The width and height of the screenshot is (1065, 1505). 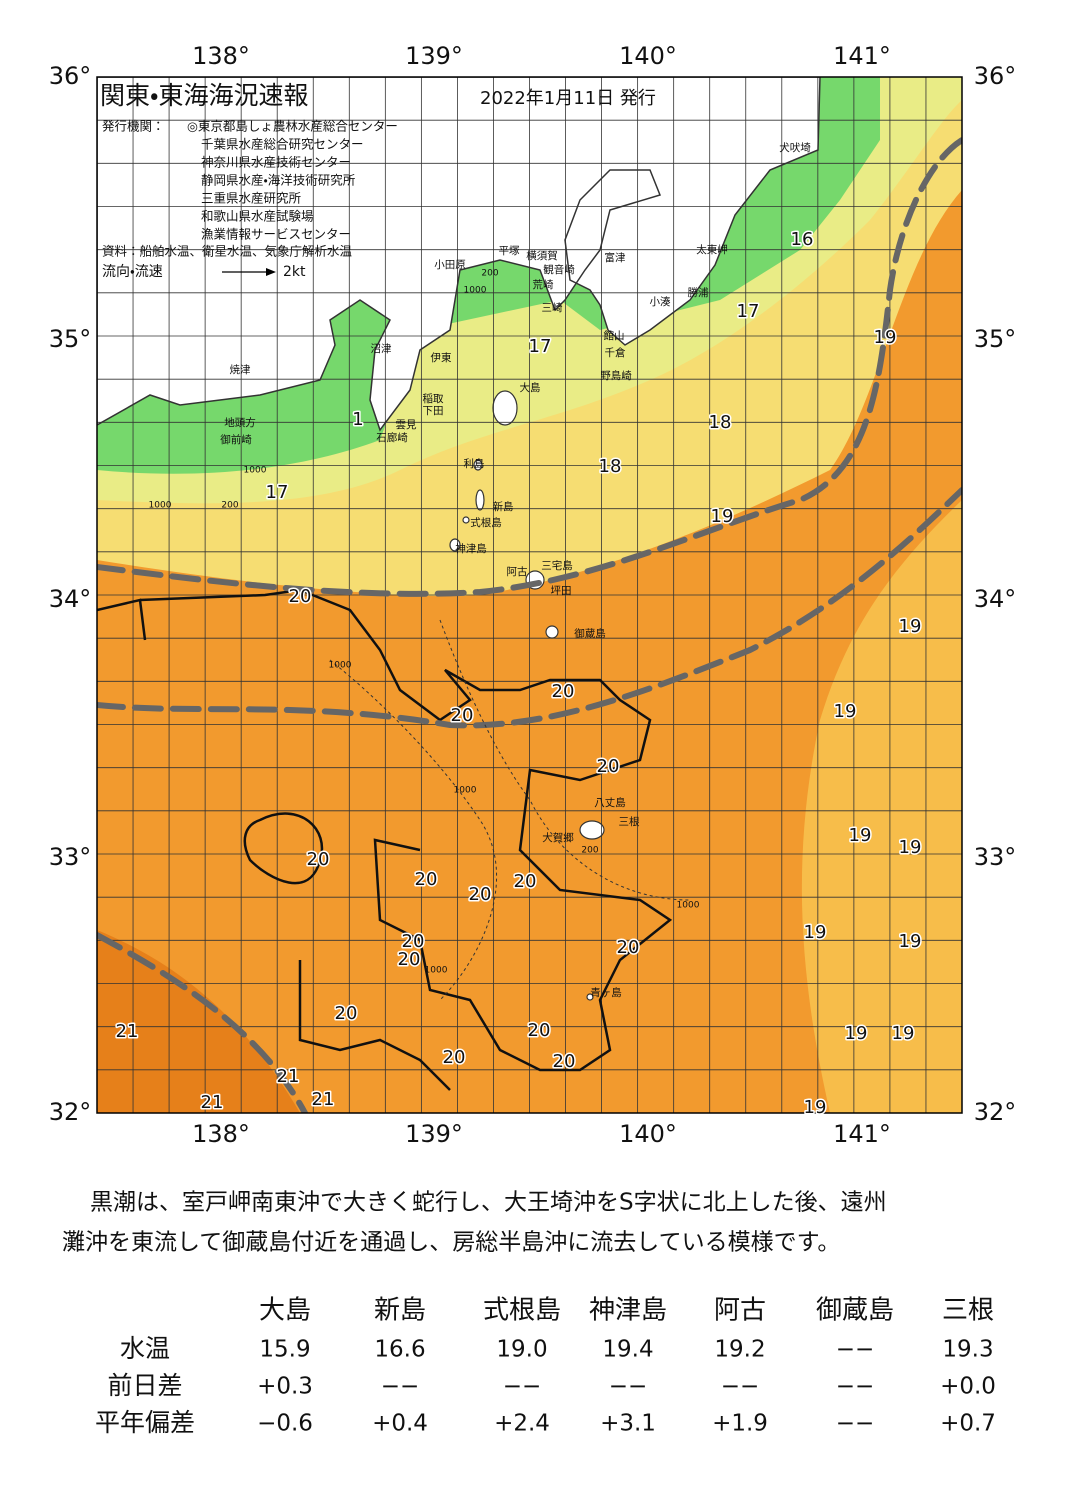 What do you see at coordinates (276, 234) in the screenshot?
I see `issuer: 漁業情報サービスセンター` at bounding box center [276, 234].